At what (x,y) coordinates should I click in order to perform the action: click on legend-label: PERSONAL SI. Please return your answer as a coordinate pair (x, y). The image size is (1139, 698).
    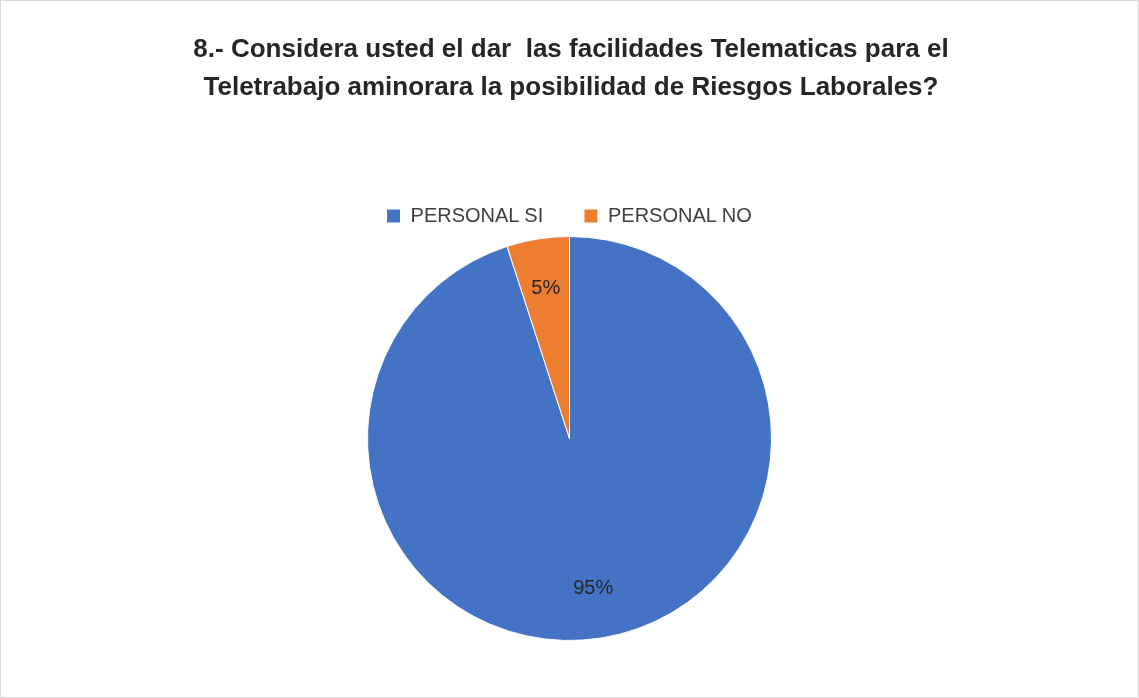
    Looking at the image, I should click on (477, 214).